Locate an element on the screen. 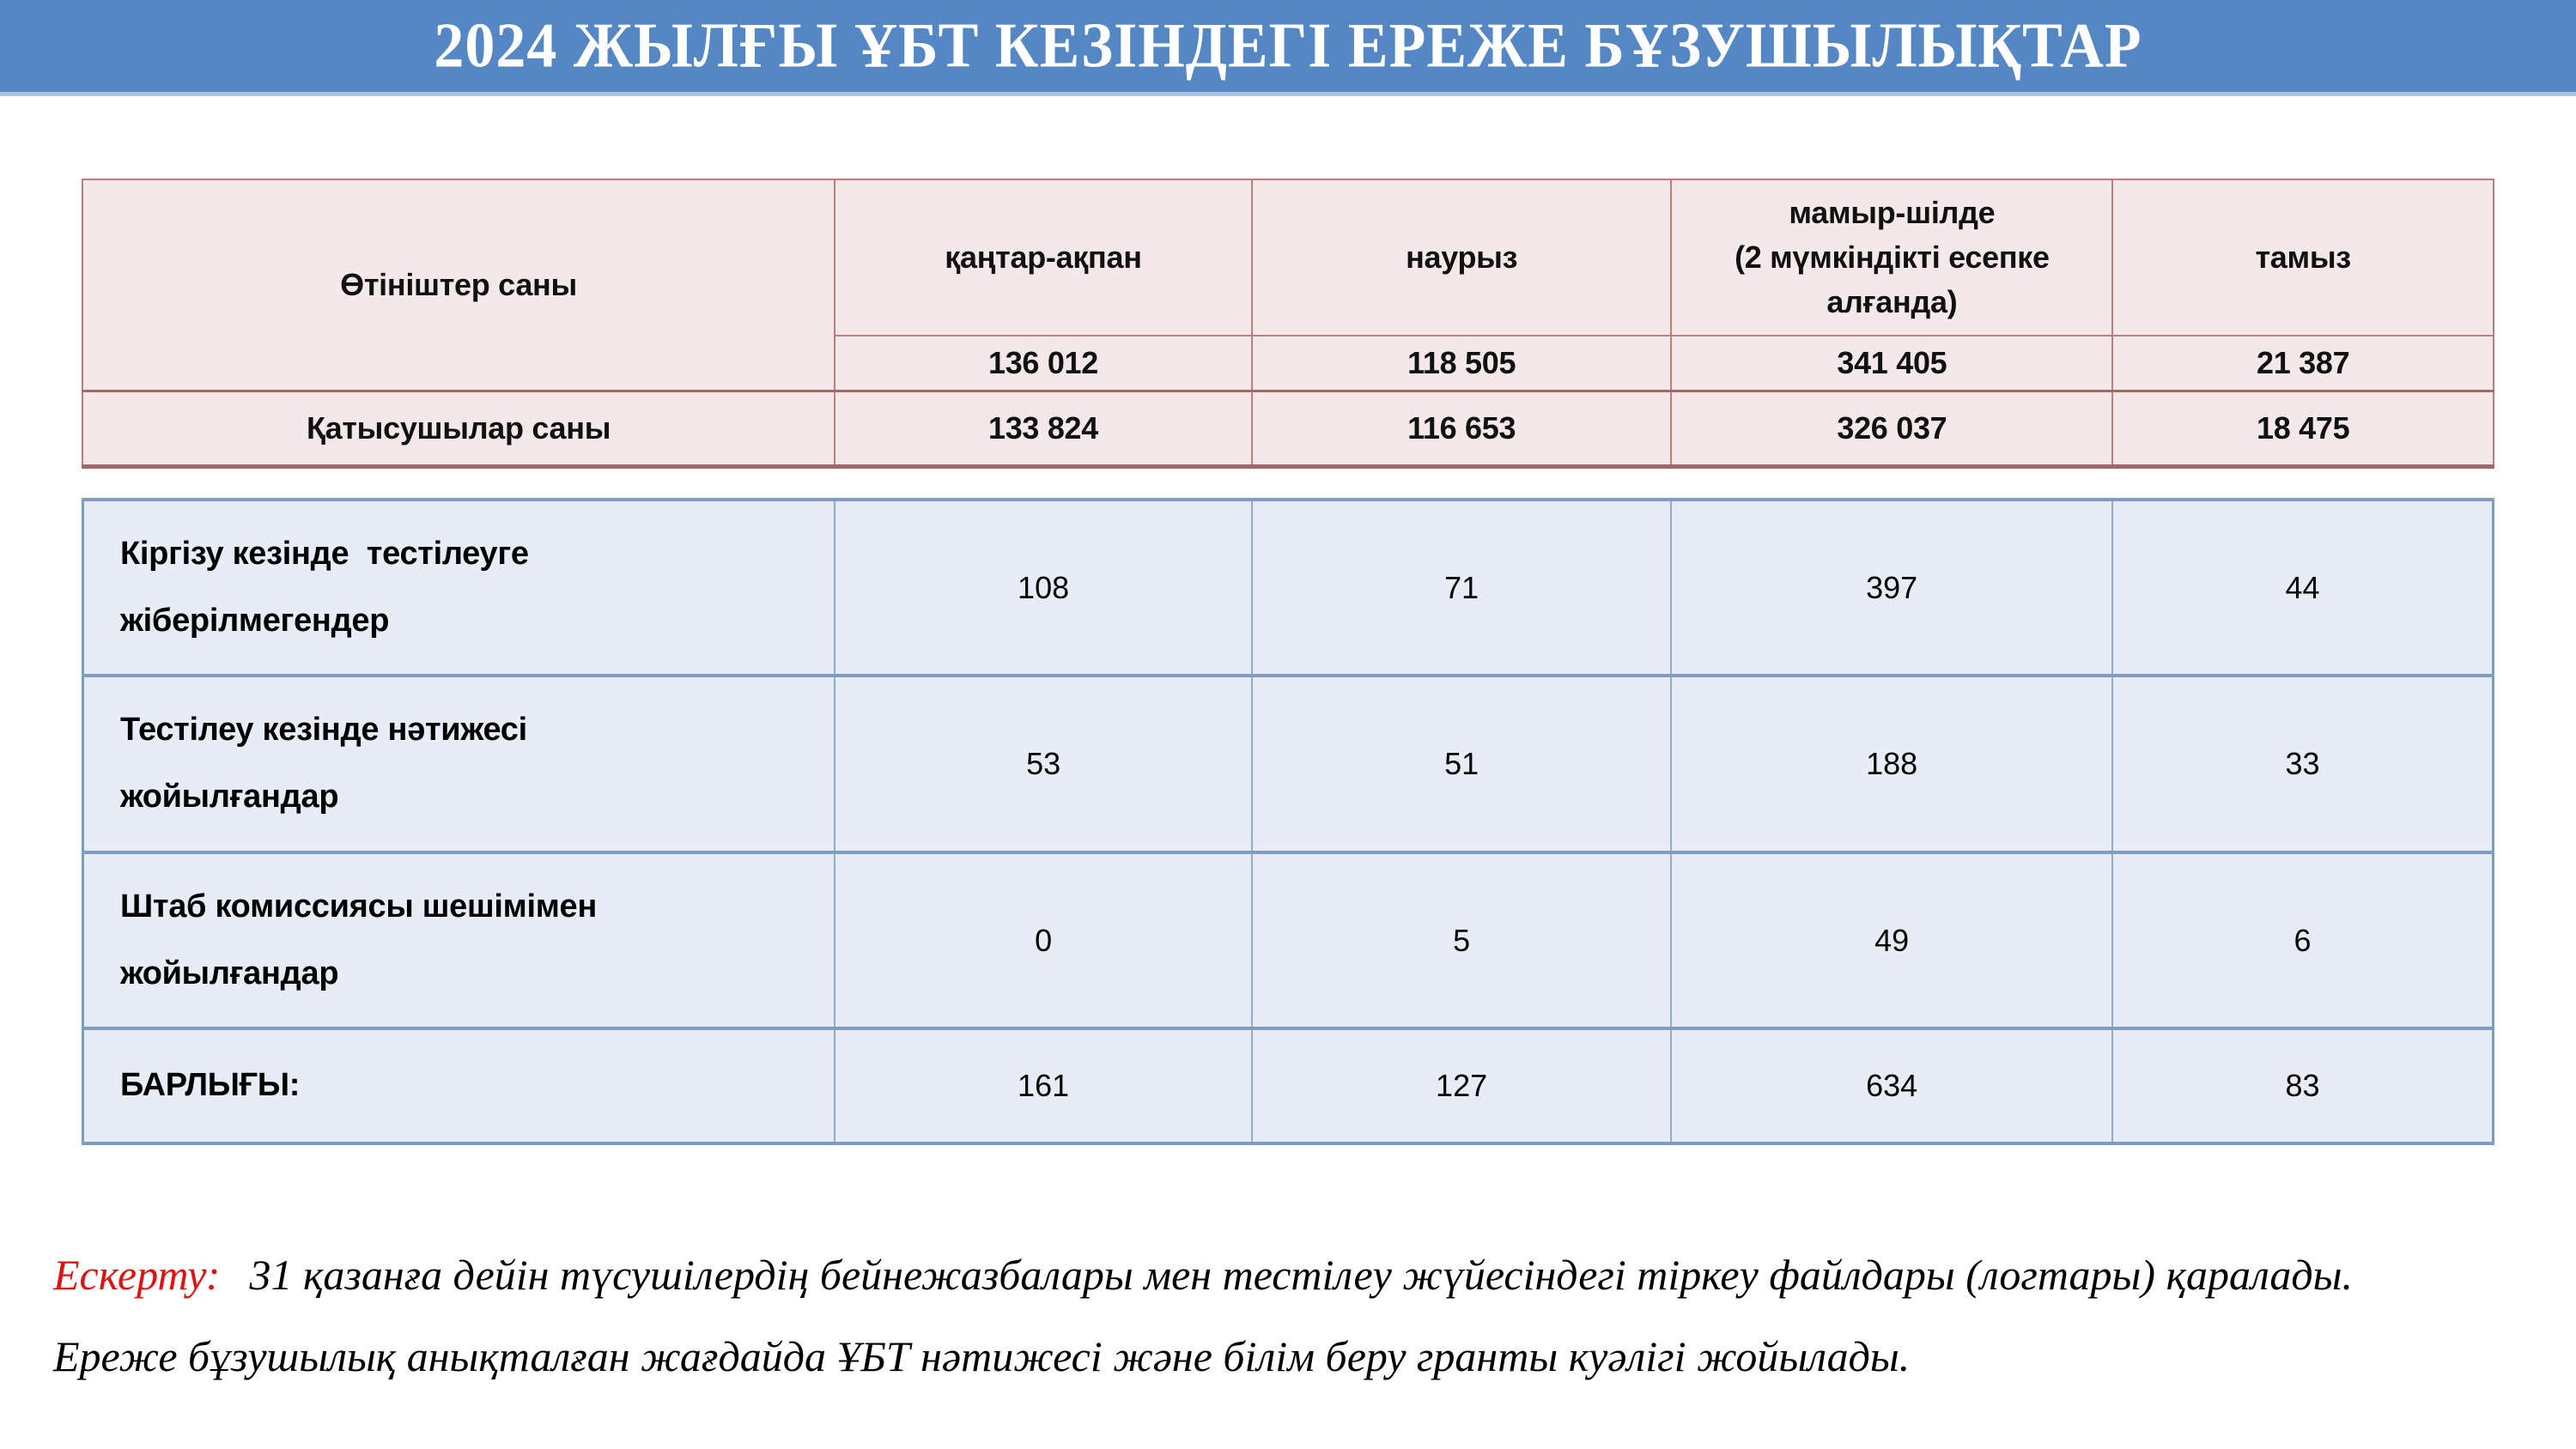 The image size is (2576, 1449). violations-value-cell: 71 is located at coordinates (1462, 587).